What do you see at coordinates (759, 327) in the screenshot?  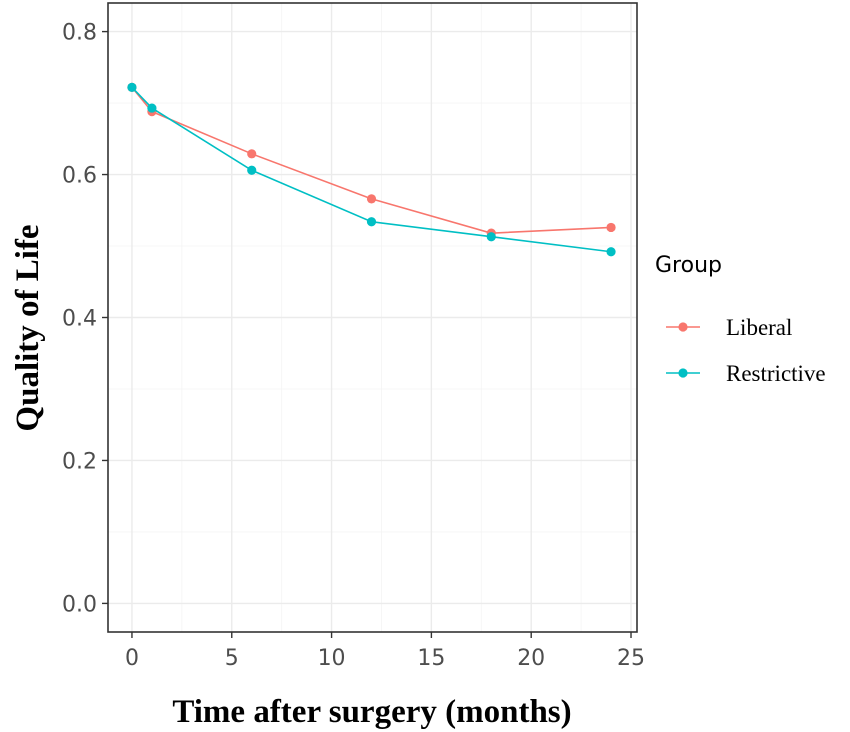 I see `legend-label: Liberal` at bounding box center [759, 327].